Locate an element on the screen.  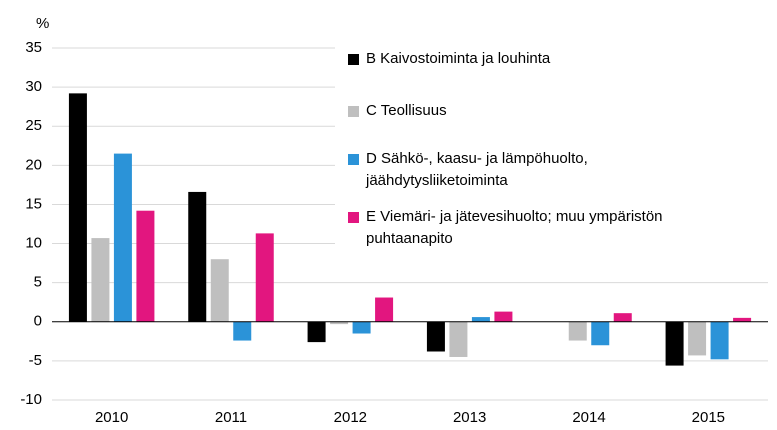
legend-item: C Teollisuus is located at coordinates (397, 111).